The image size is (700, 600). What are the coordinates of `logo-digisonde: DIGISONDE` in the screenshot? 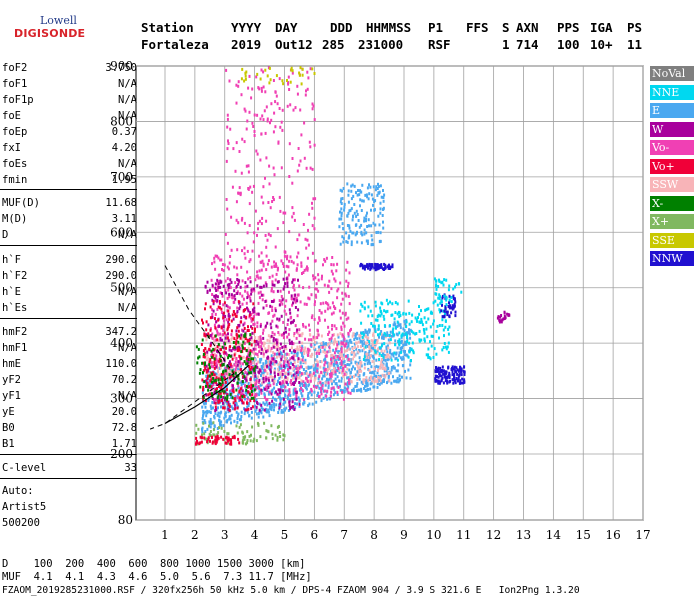 It's located at (50, 33).